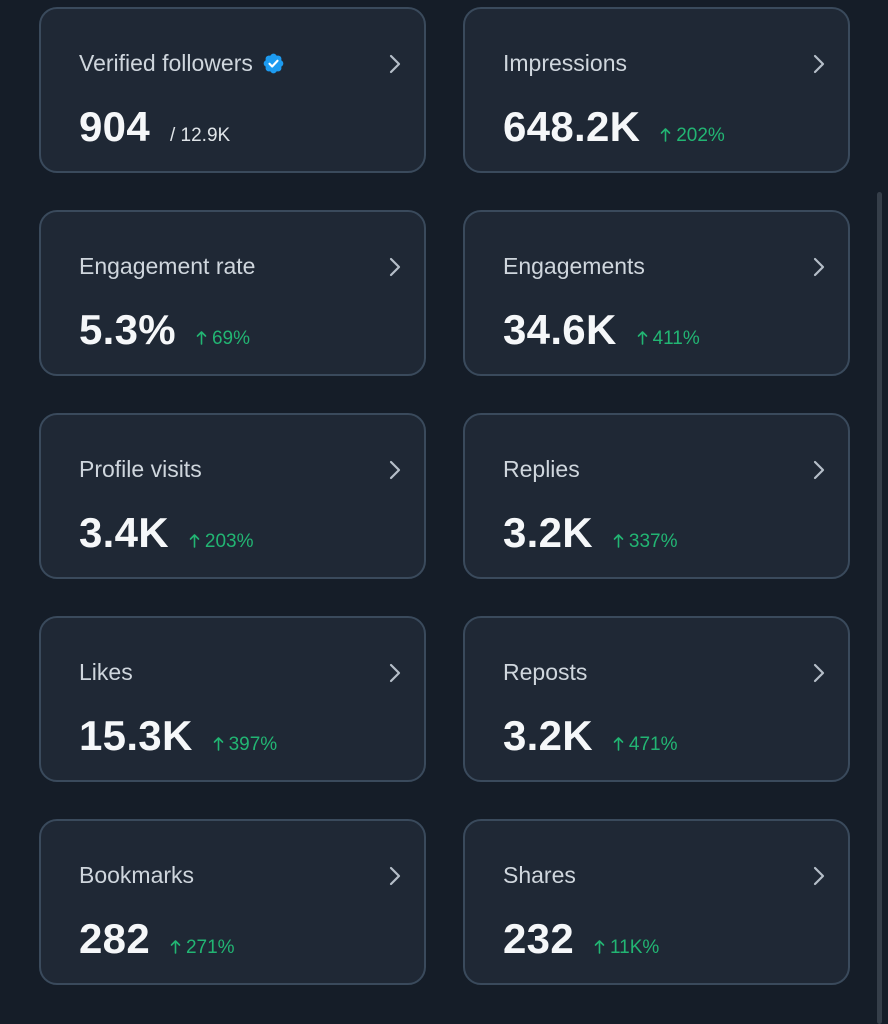  I want to click on metric-change: 471%, so click(645, 745).